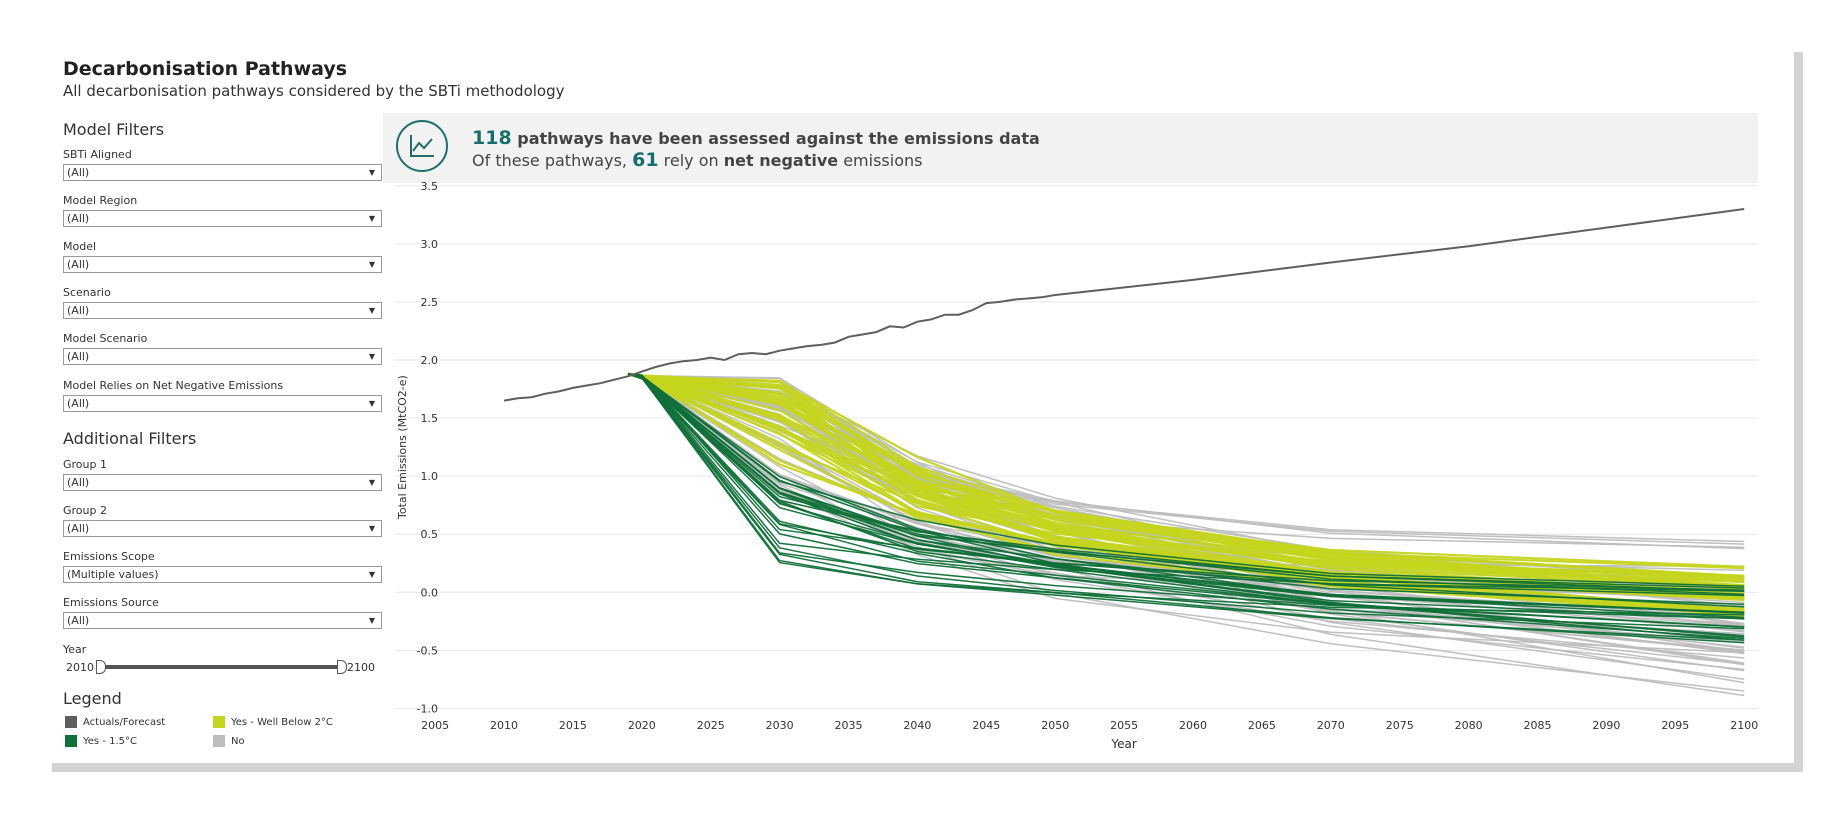  I want to click on x-tick-label: 2010, so click(504, 725).